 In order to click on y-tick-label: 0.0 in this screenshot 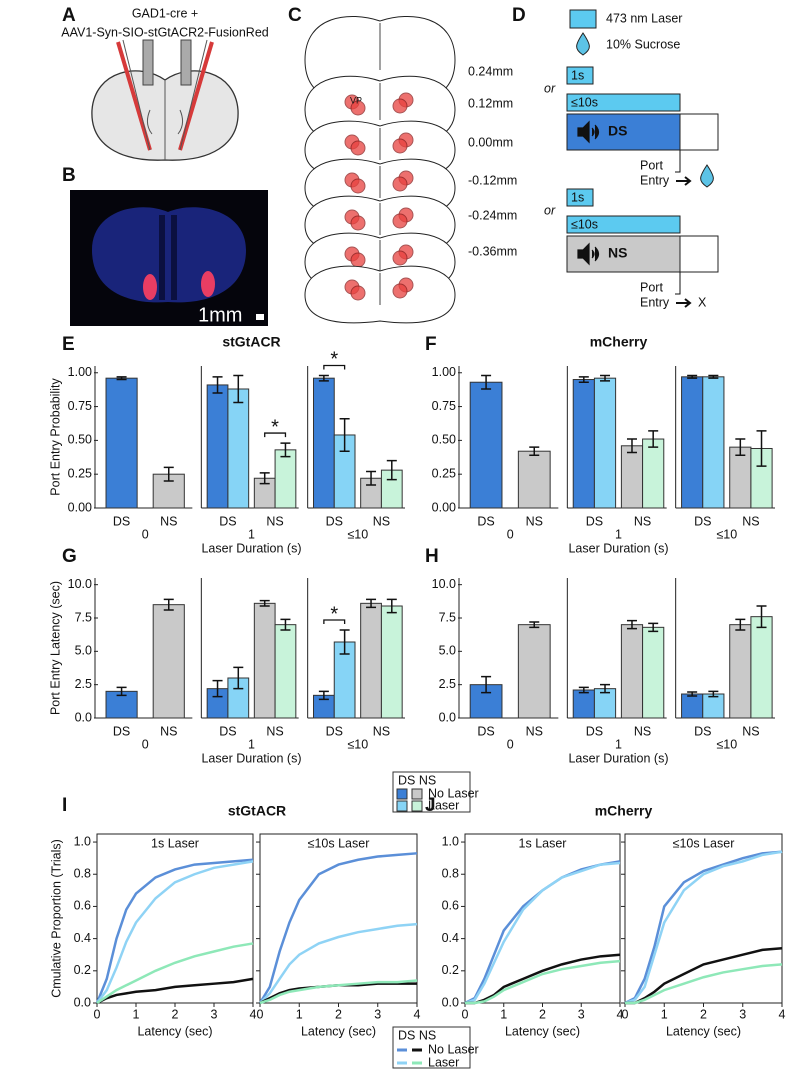, I will do `click(83, 717)`.